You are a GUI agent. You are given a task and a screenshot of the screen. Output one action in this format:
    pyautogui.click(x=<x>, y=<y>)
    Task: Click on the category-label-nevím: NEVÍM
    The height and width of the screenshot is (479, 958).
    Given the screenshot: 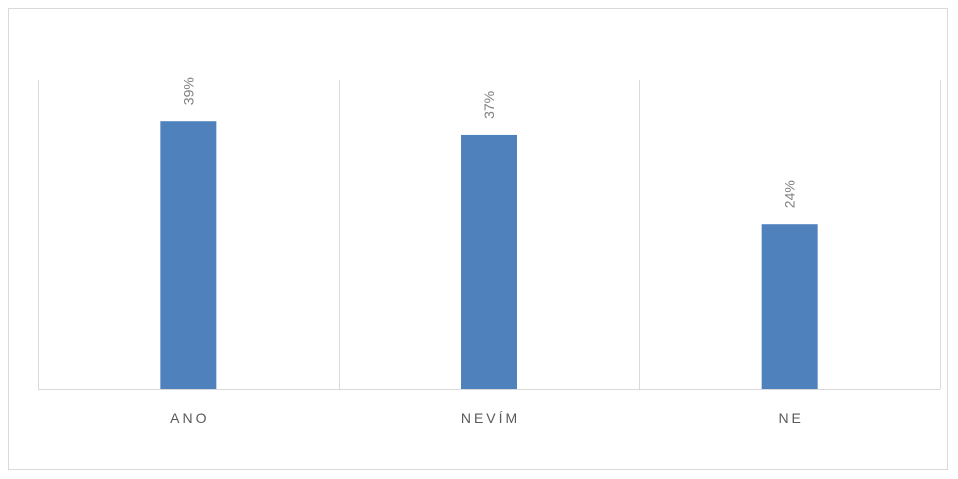 What is the action you would take?
    pyautogui.click(x=490, y=418)
    